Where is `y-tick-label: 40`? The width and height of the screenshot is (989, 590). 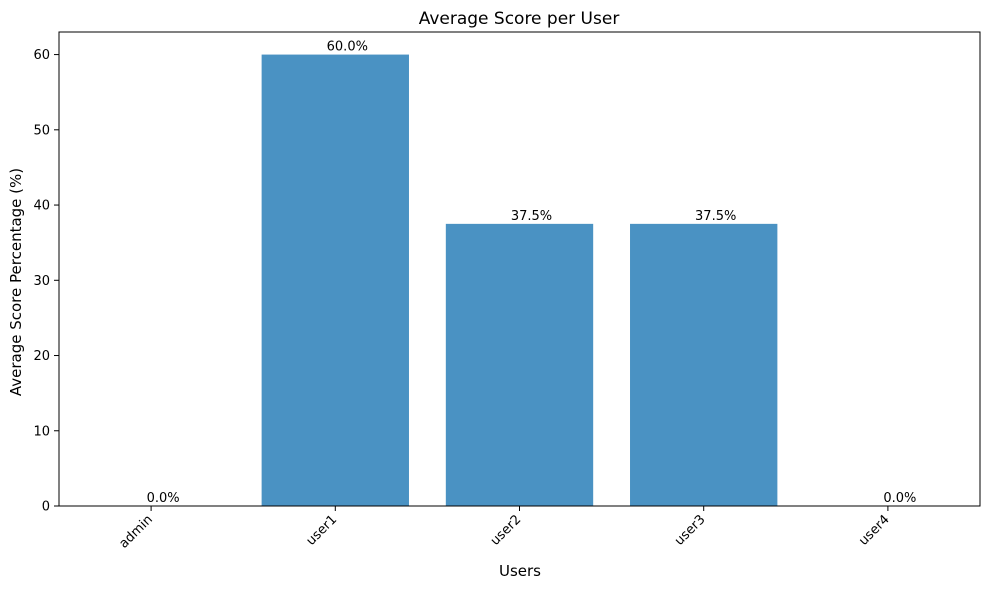
y-tick-label: 40 is located at coordinates (41, 206).